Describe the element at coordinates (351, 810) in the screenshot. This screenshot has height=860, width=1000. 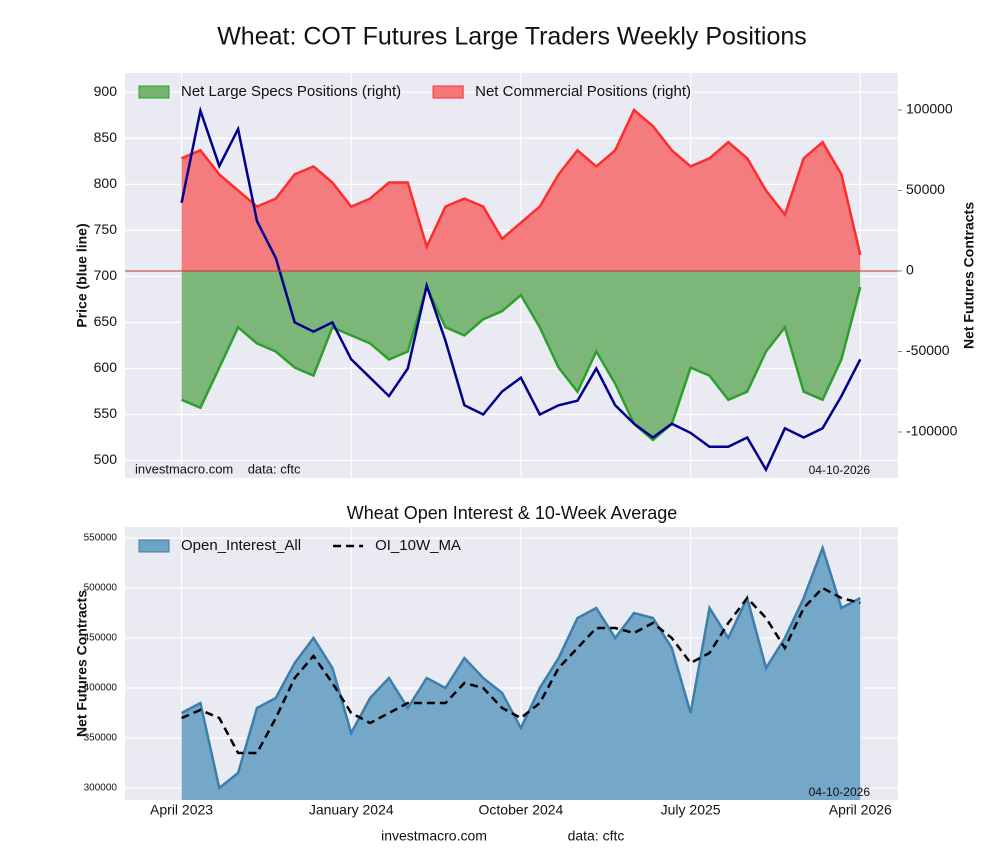
I see `x-tick-label: January 2024` at that location.